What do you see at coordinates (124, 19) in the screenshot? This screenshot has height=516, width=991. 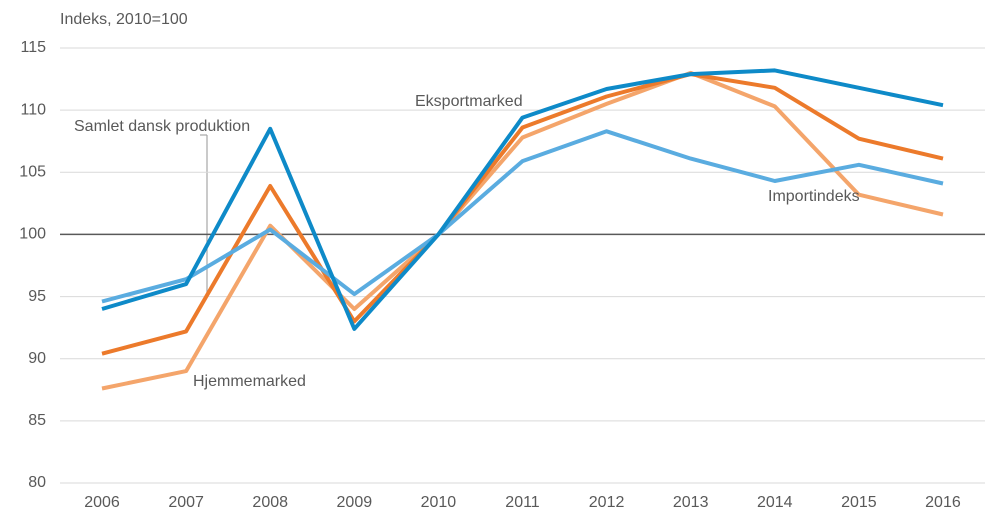 I see `y-axis-label: Indeks, 2010=100` at bounding box center [124, 19].